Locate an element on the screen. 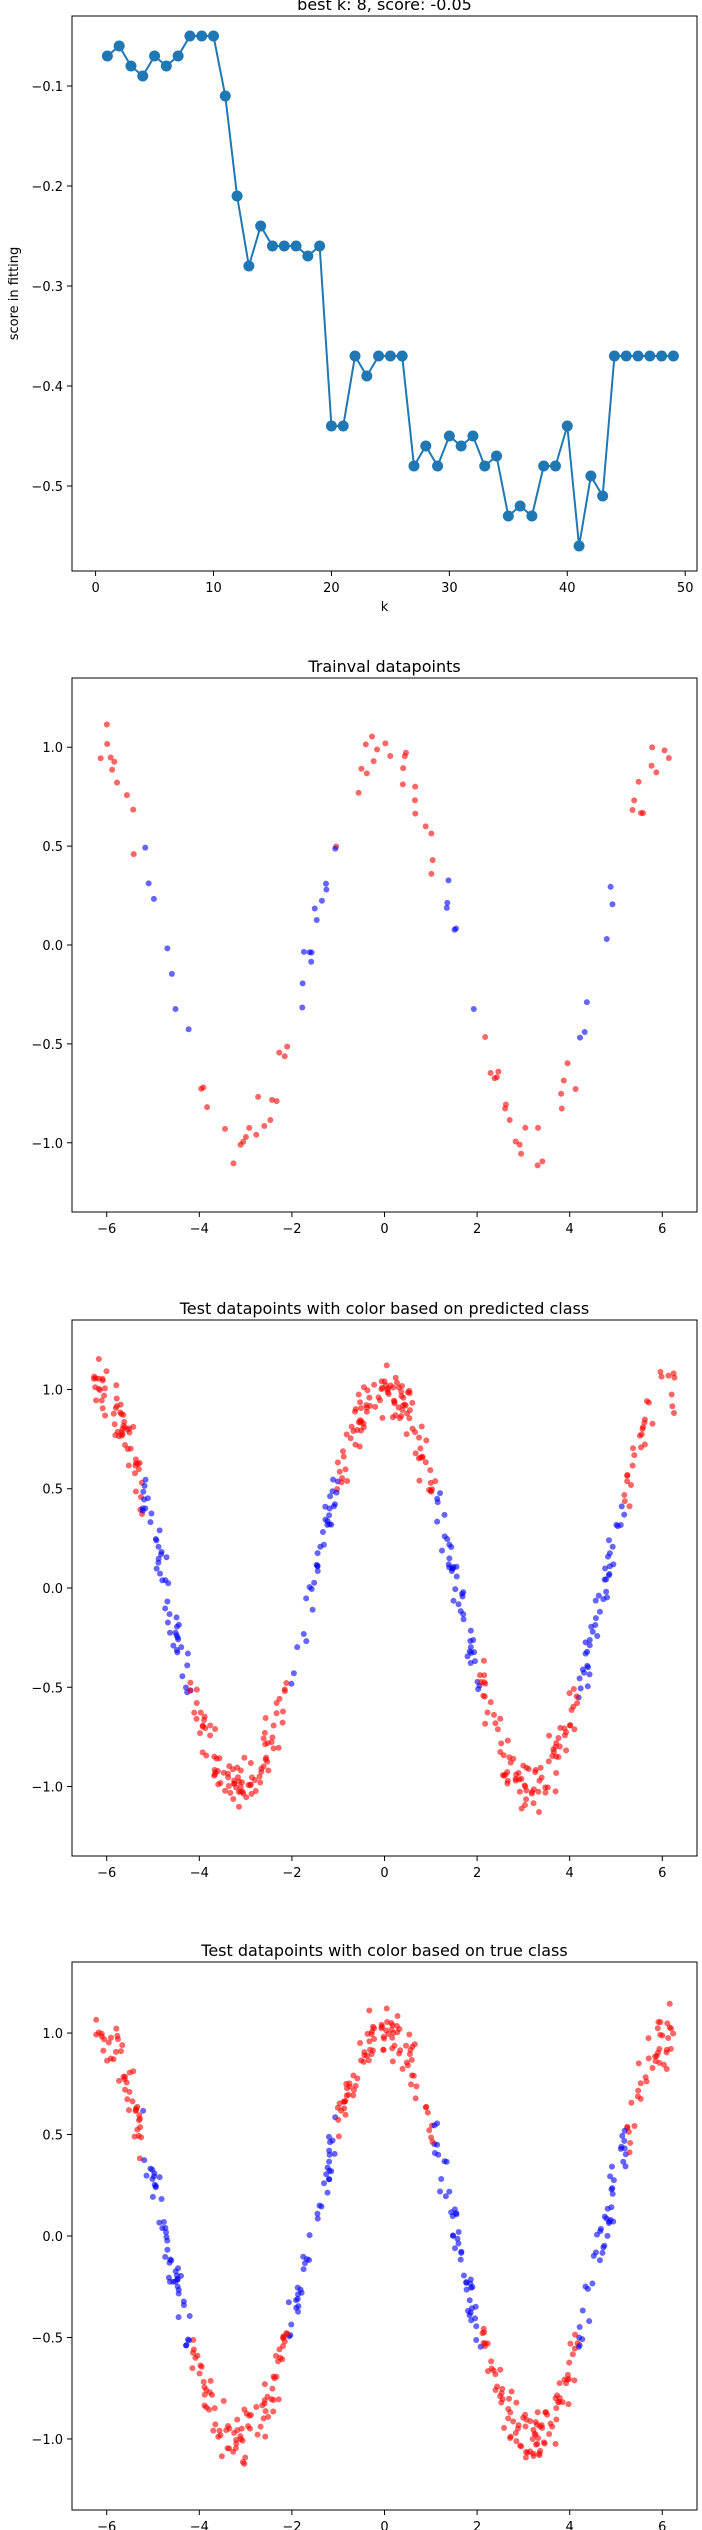  y-tick-label: 0.5 is located at coordinates (52, 847).